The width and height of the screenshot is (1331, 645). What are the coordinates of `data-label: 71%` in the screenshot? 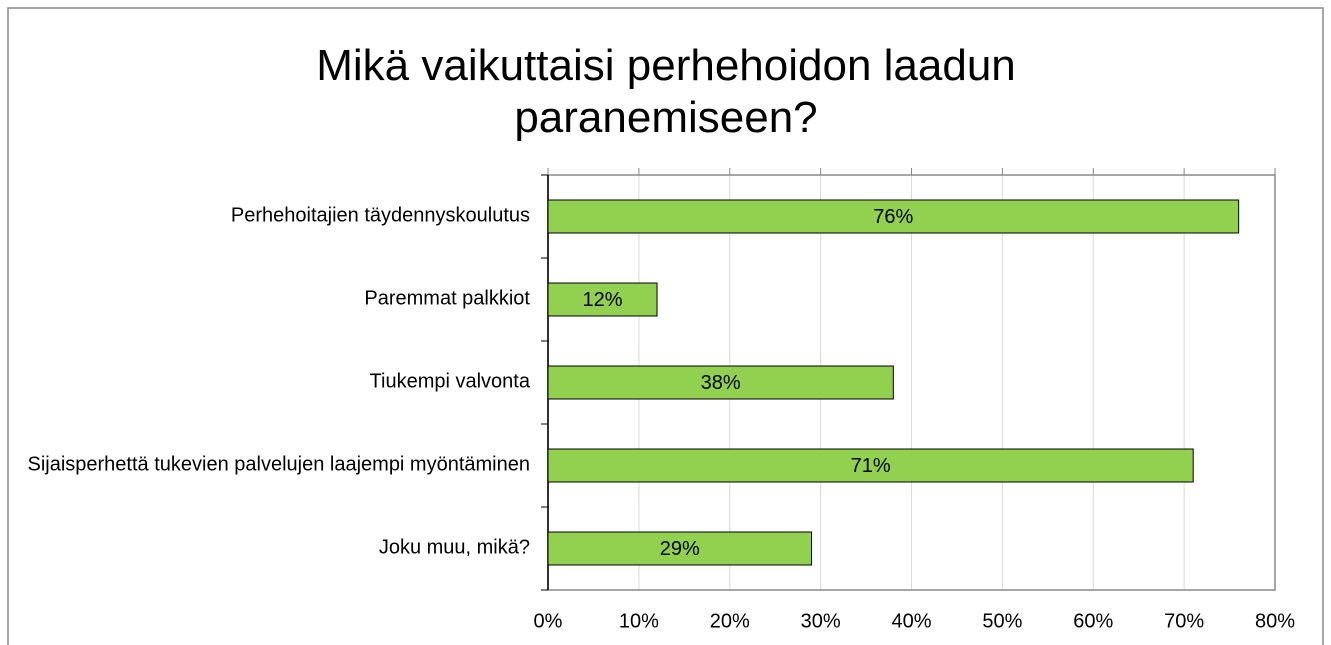 It's located at (871, 466).